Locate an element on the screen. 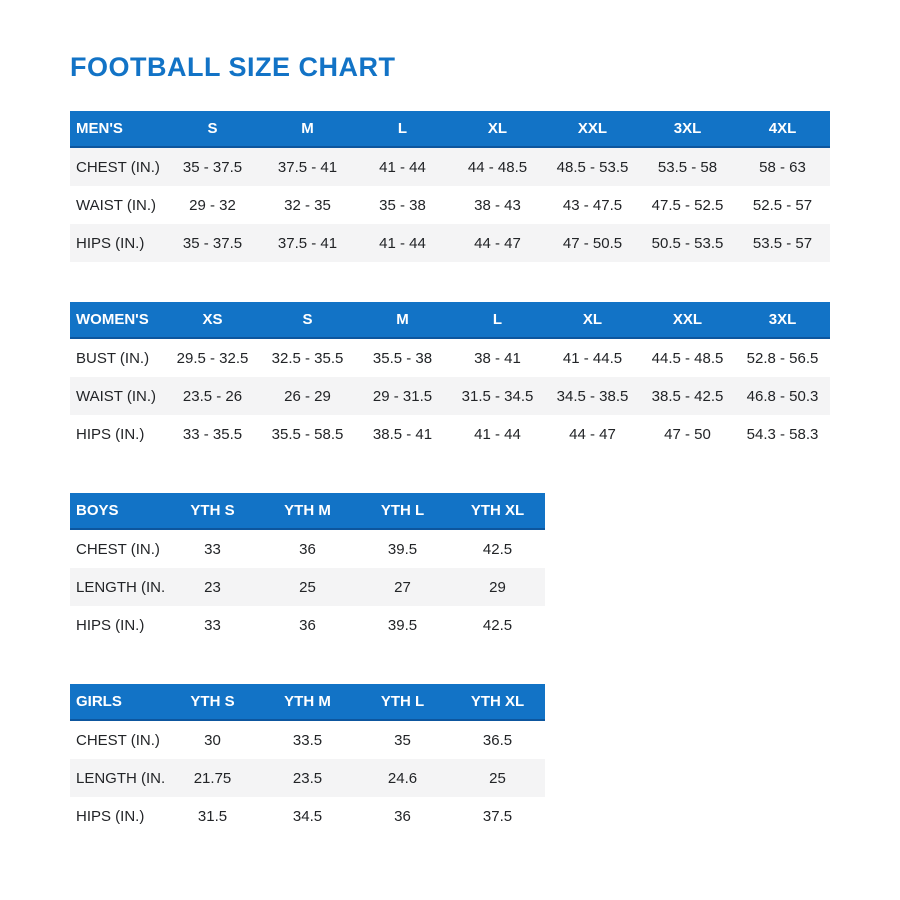 The height and width of the screenshot is (900, 900). measurement-value: 23.5 is located at coordinates (307, 778).